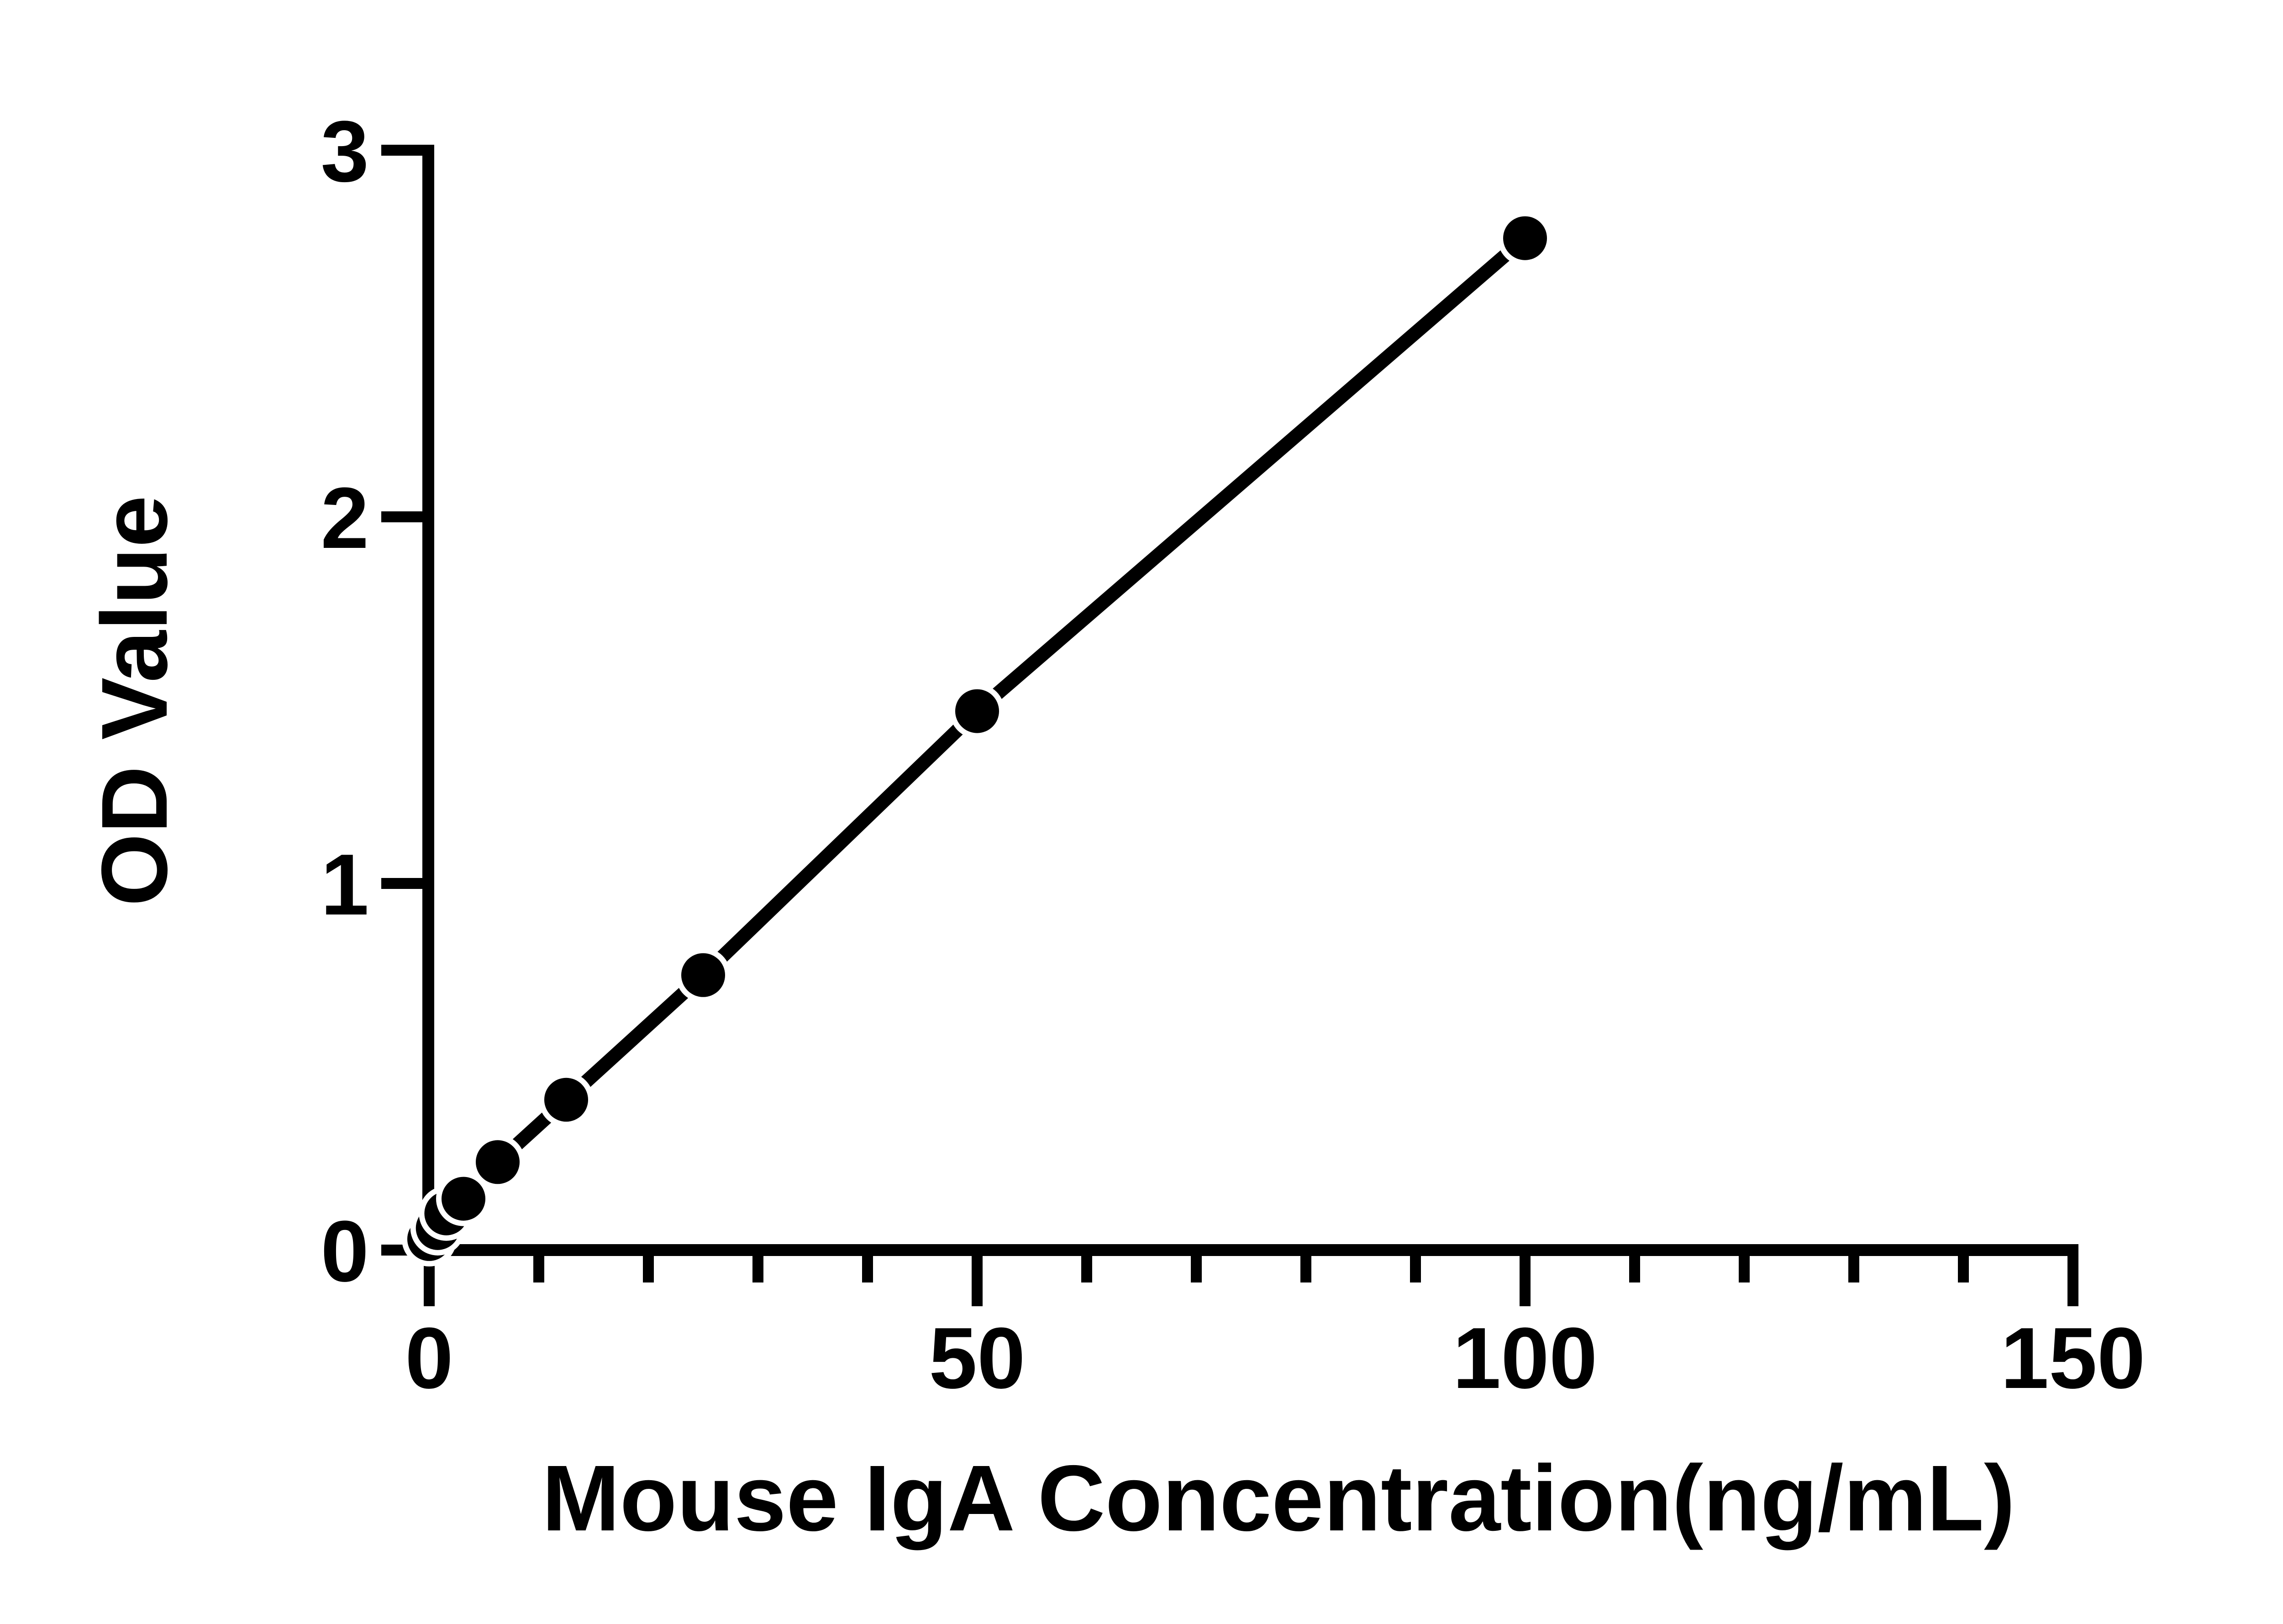 This screenshot has height=1624, width=2283. Describe the element at coordinates (429, 1359) in the screenshot. I see `x-tick-label-0: 0` at that location.